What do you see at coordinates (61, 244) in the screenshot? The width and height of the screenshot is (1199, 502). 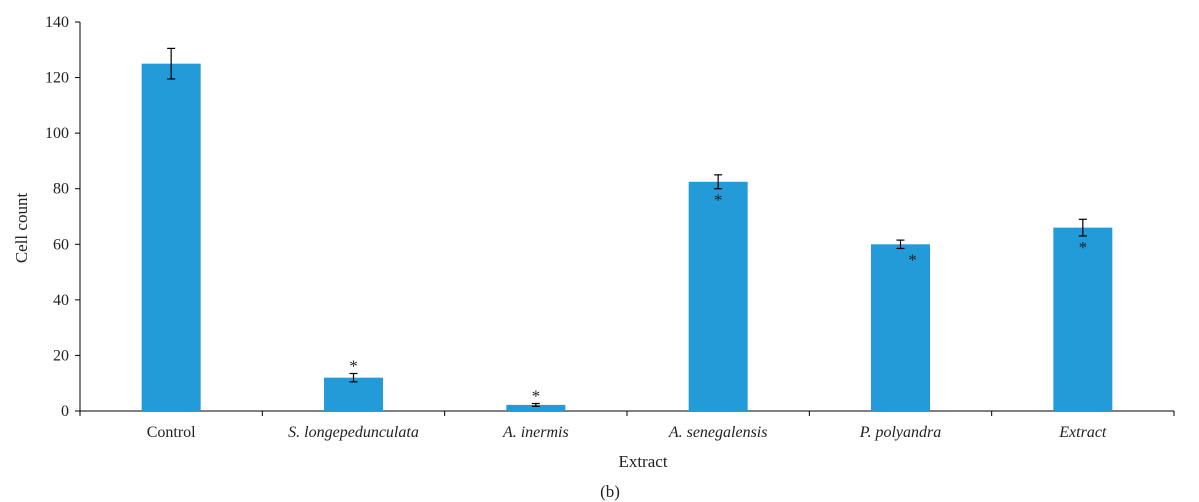 I see `y-tick-label-60: 60` at bounding box center [61, 244].